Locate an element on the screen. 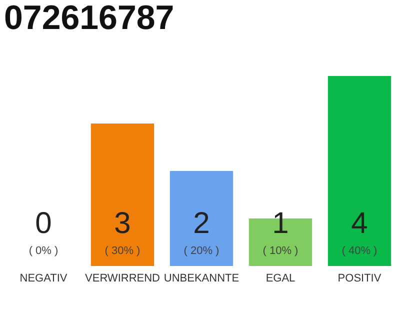  data-label: 4 is located at coordinates (359, 223).